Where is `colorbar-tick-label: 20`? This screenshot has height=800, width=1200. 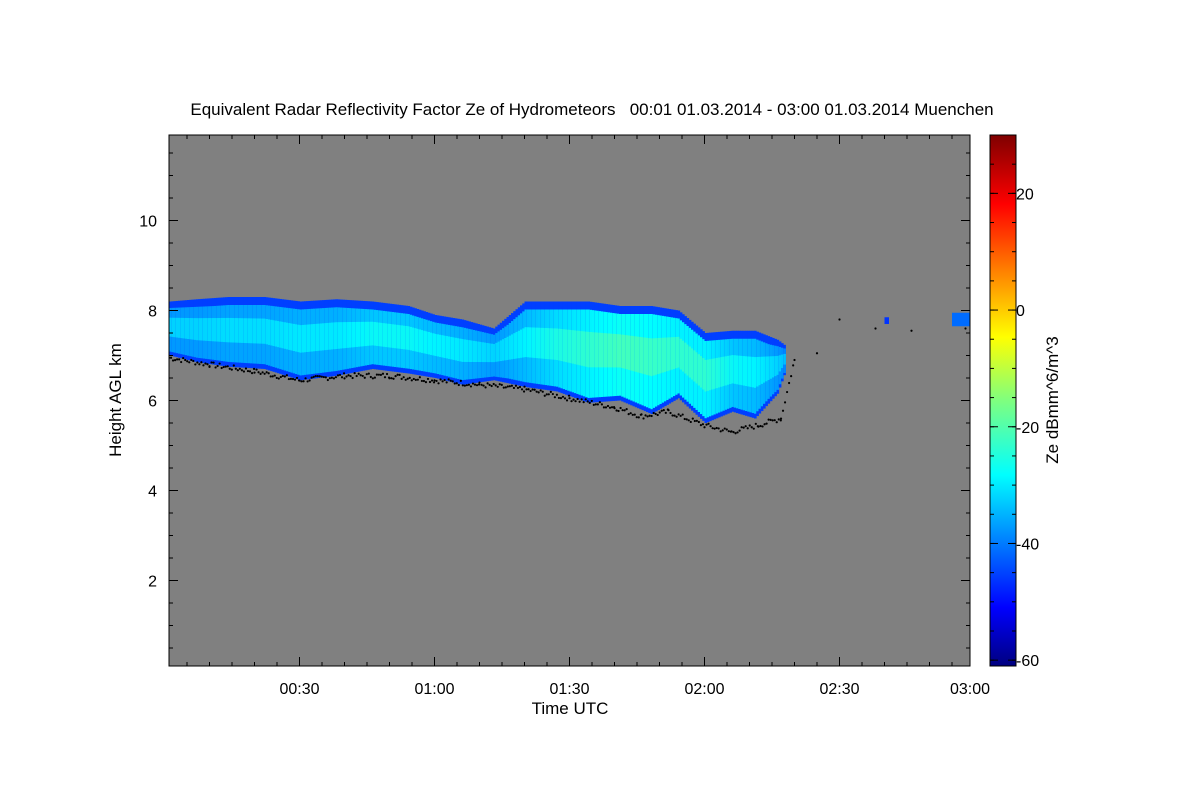
colorbar-tick-label: 20 is located at coordinates (1025, 194).